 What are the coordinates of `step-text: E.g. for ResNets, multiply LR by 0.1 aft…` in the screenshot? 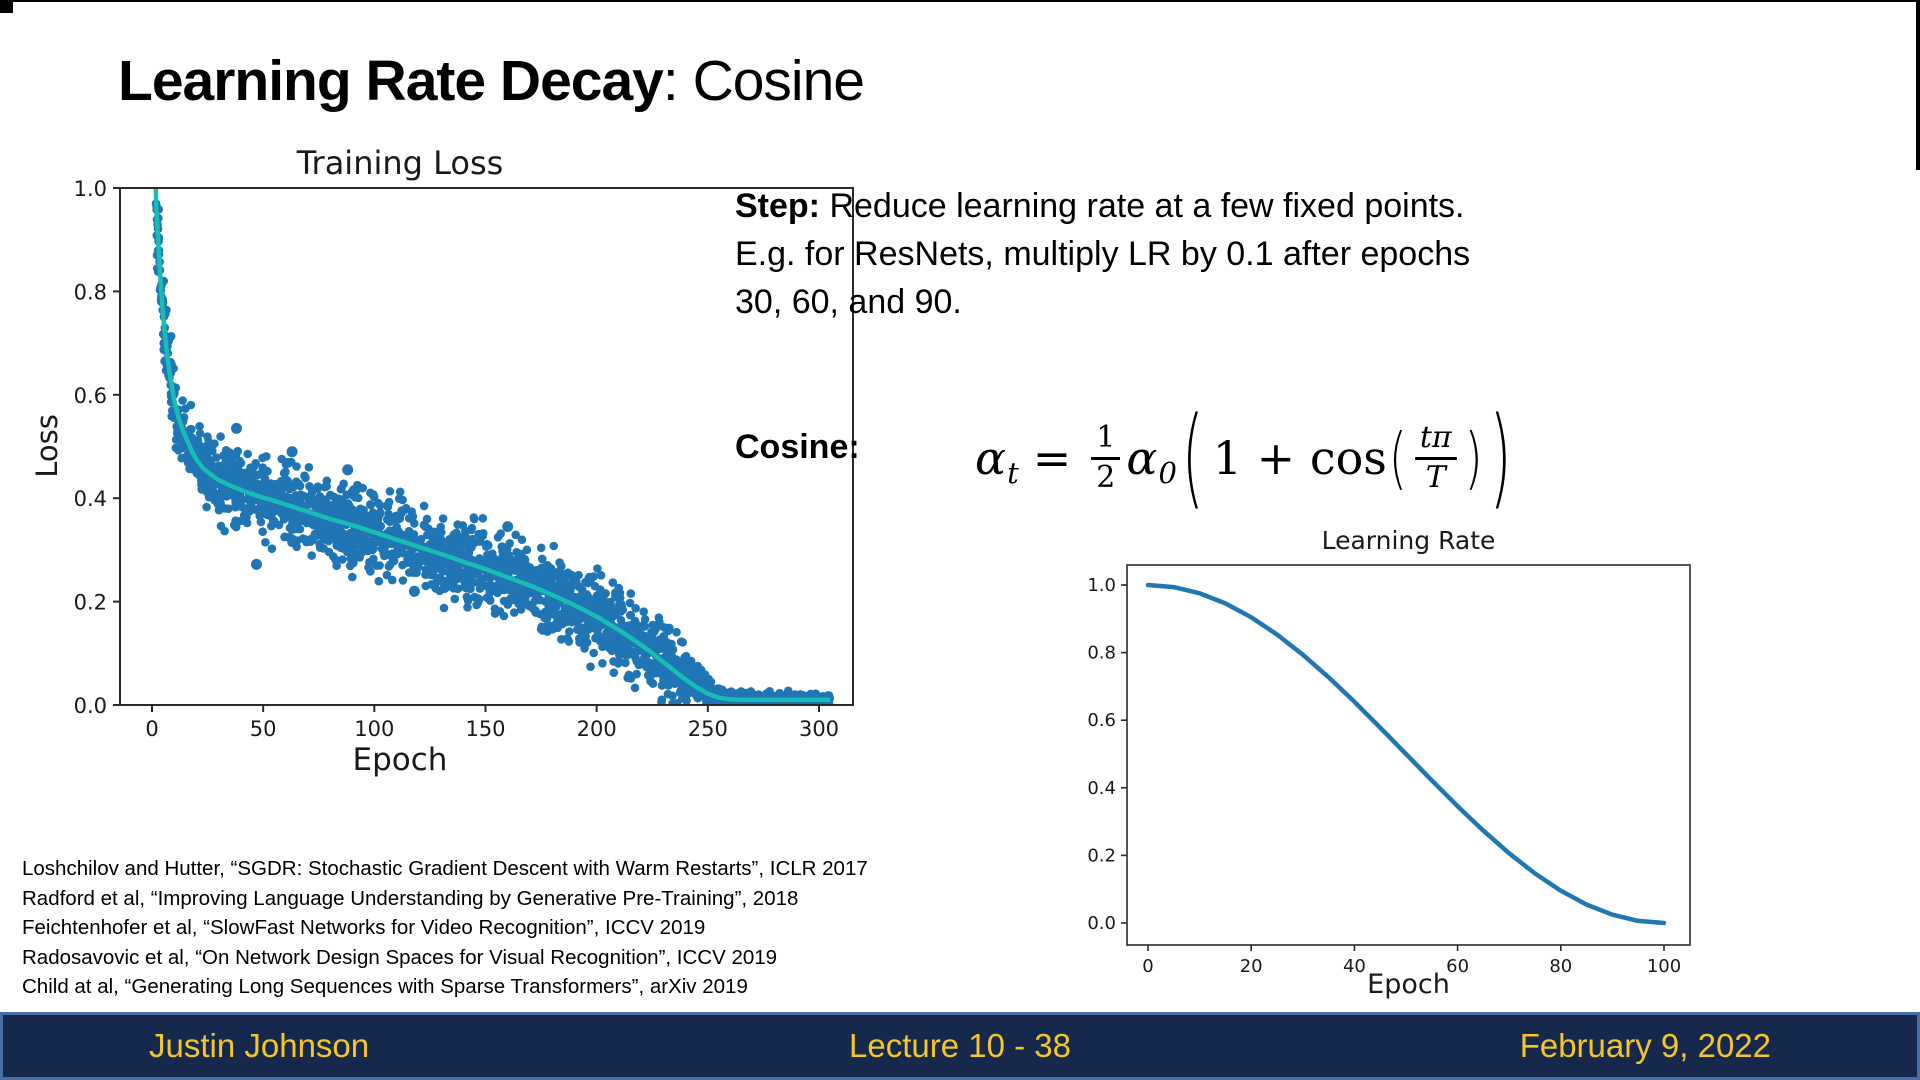 It's located at (1103, 254).